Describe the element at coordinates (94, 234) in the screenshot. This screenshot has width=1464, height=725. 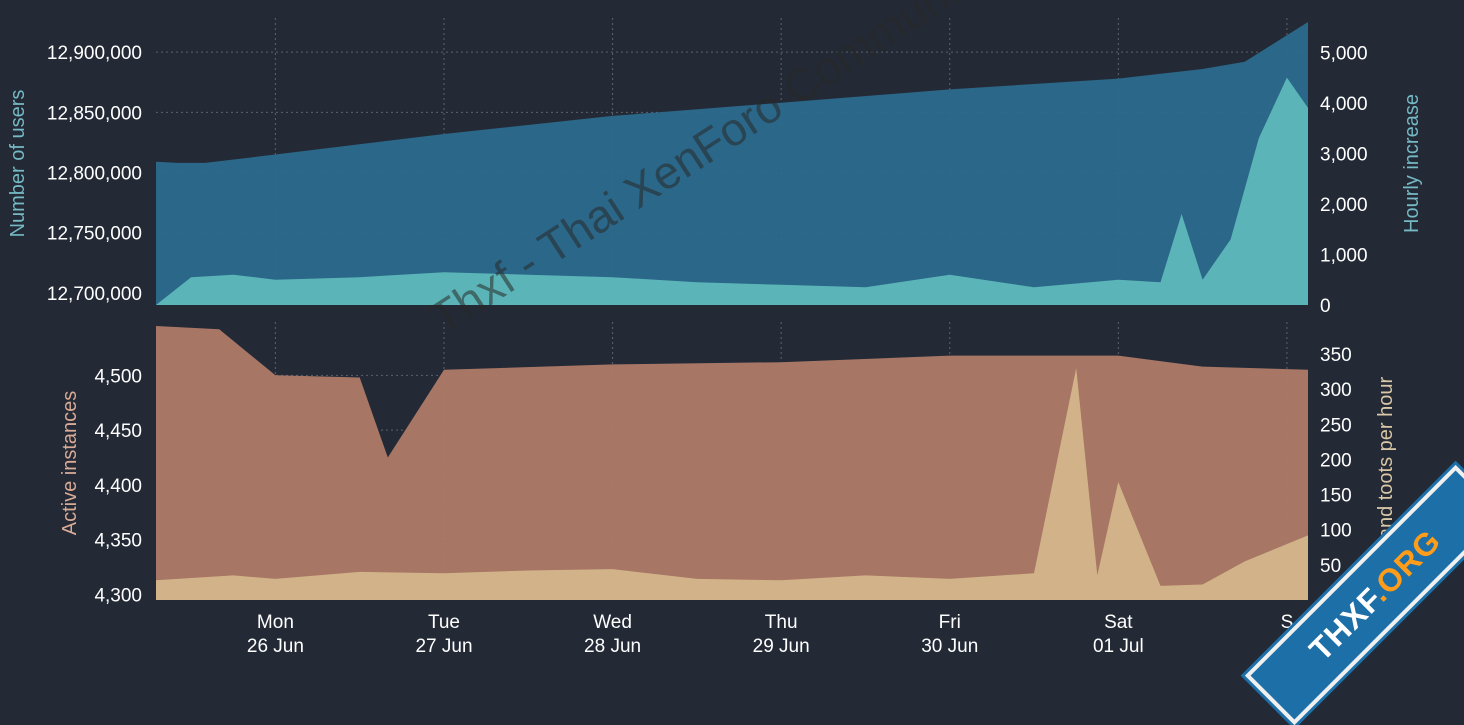
I see `users-left-tick-label-1: 12,750,000` at that location.